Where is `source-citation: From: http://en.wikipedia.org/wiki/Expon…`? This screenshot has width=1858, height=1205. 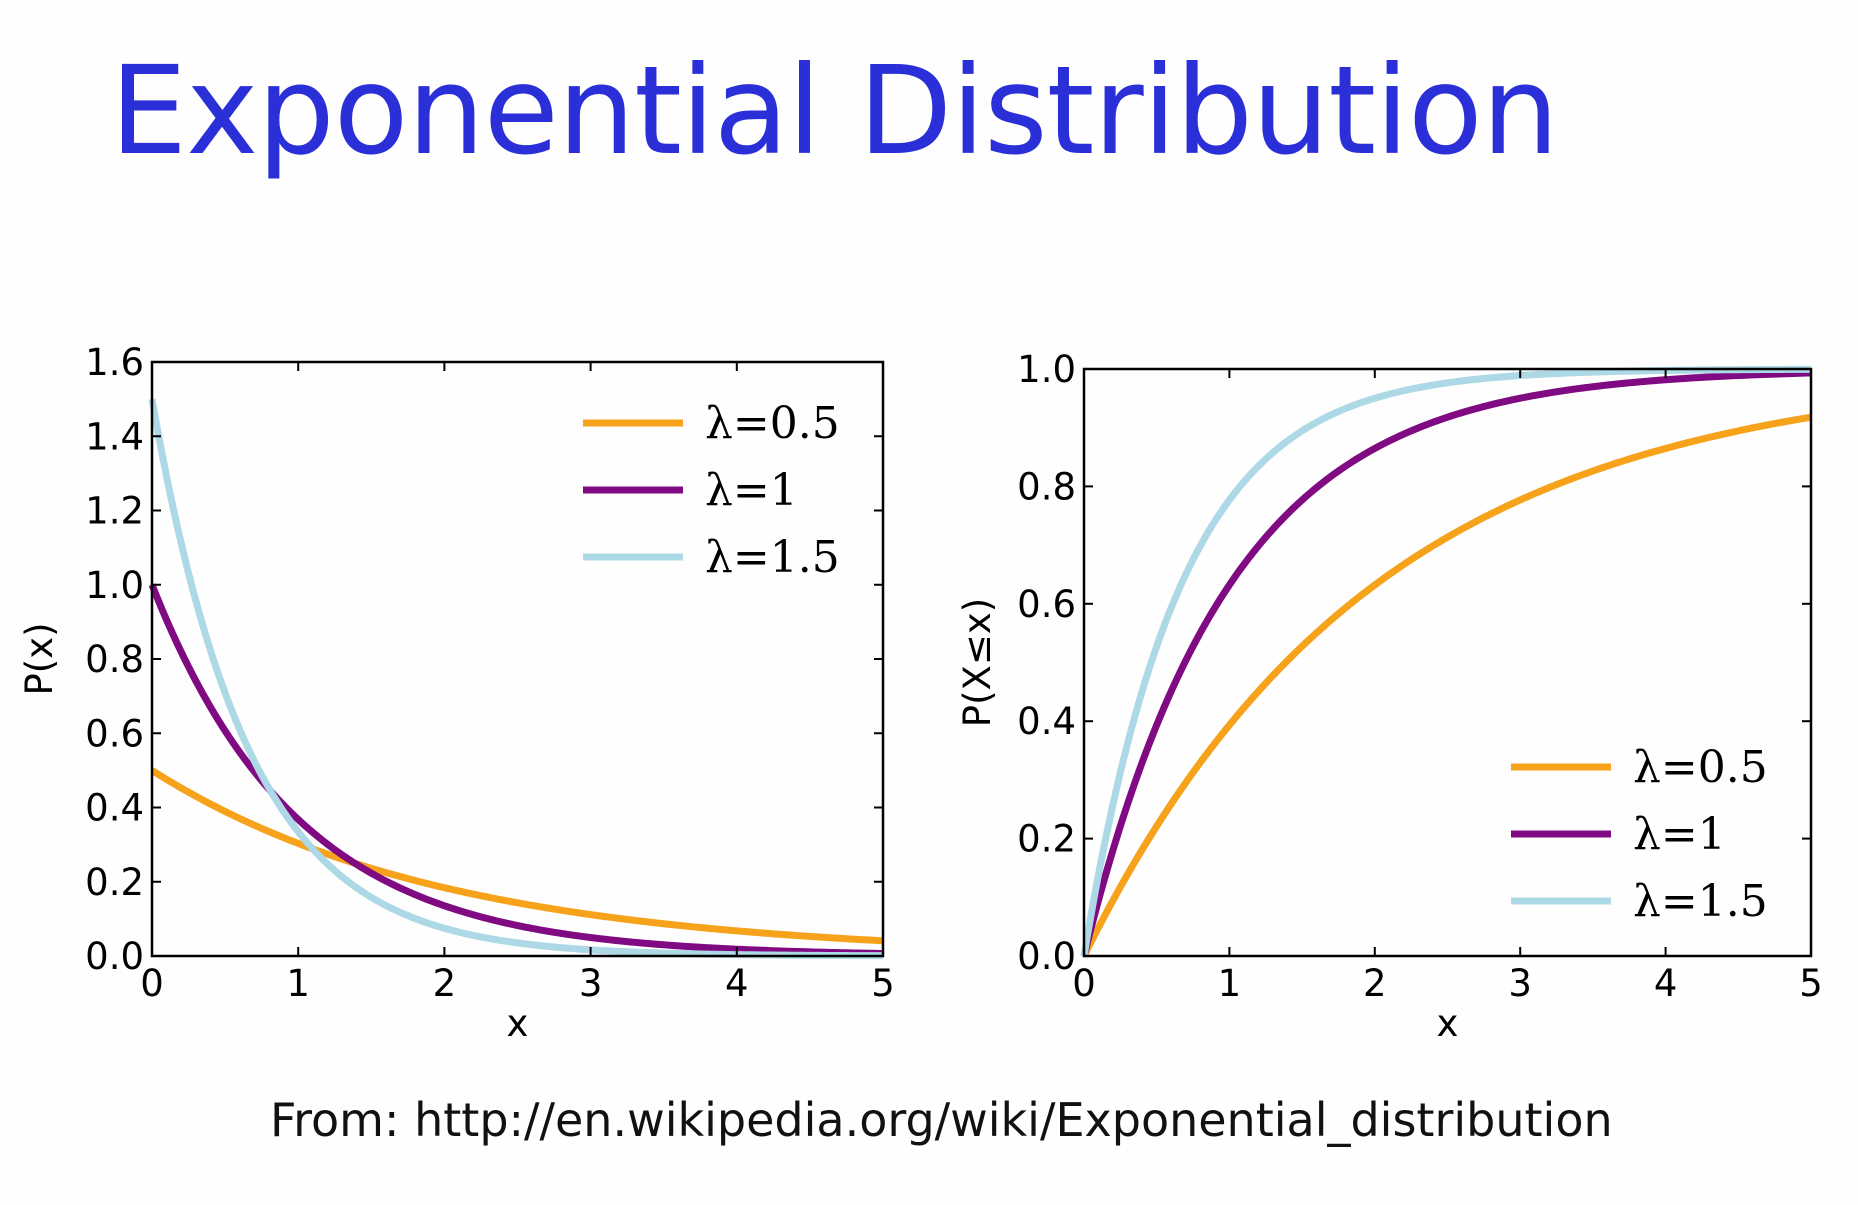 source-citation: From: http://en.wikipedia.org/wiki/Expon… is located at coordinates (941, 1120).